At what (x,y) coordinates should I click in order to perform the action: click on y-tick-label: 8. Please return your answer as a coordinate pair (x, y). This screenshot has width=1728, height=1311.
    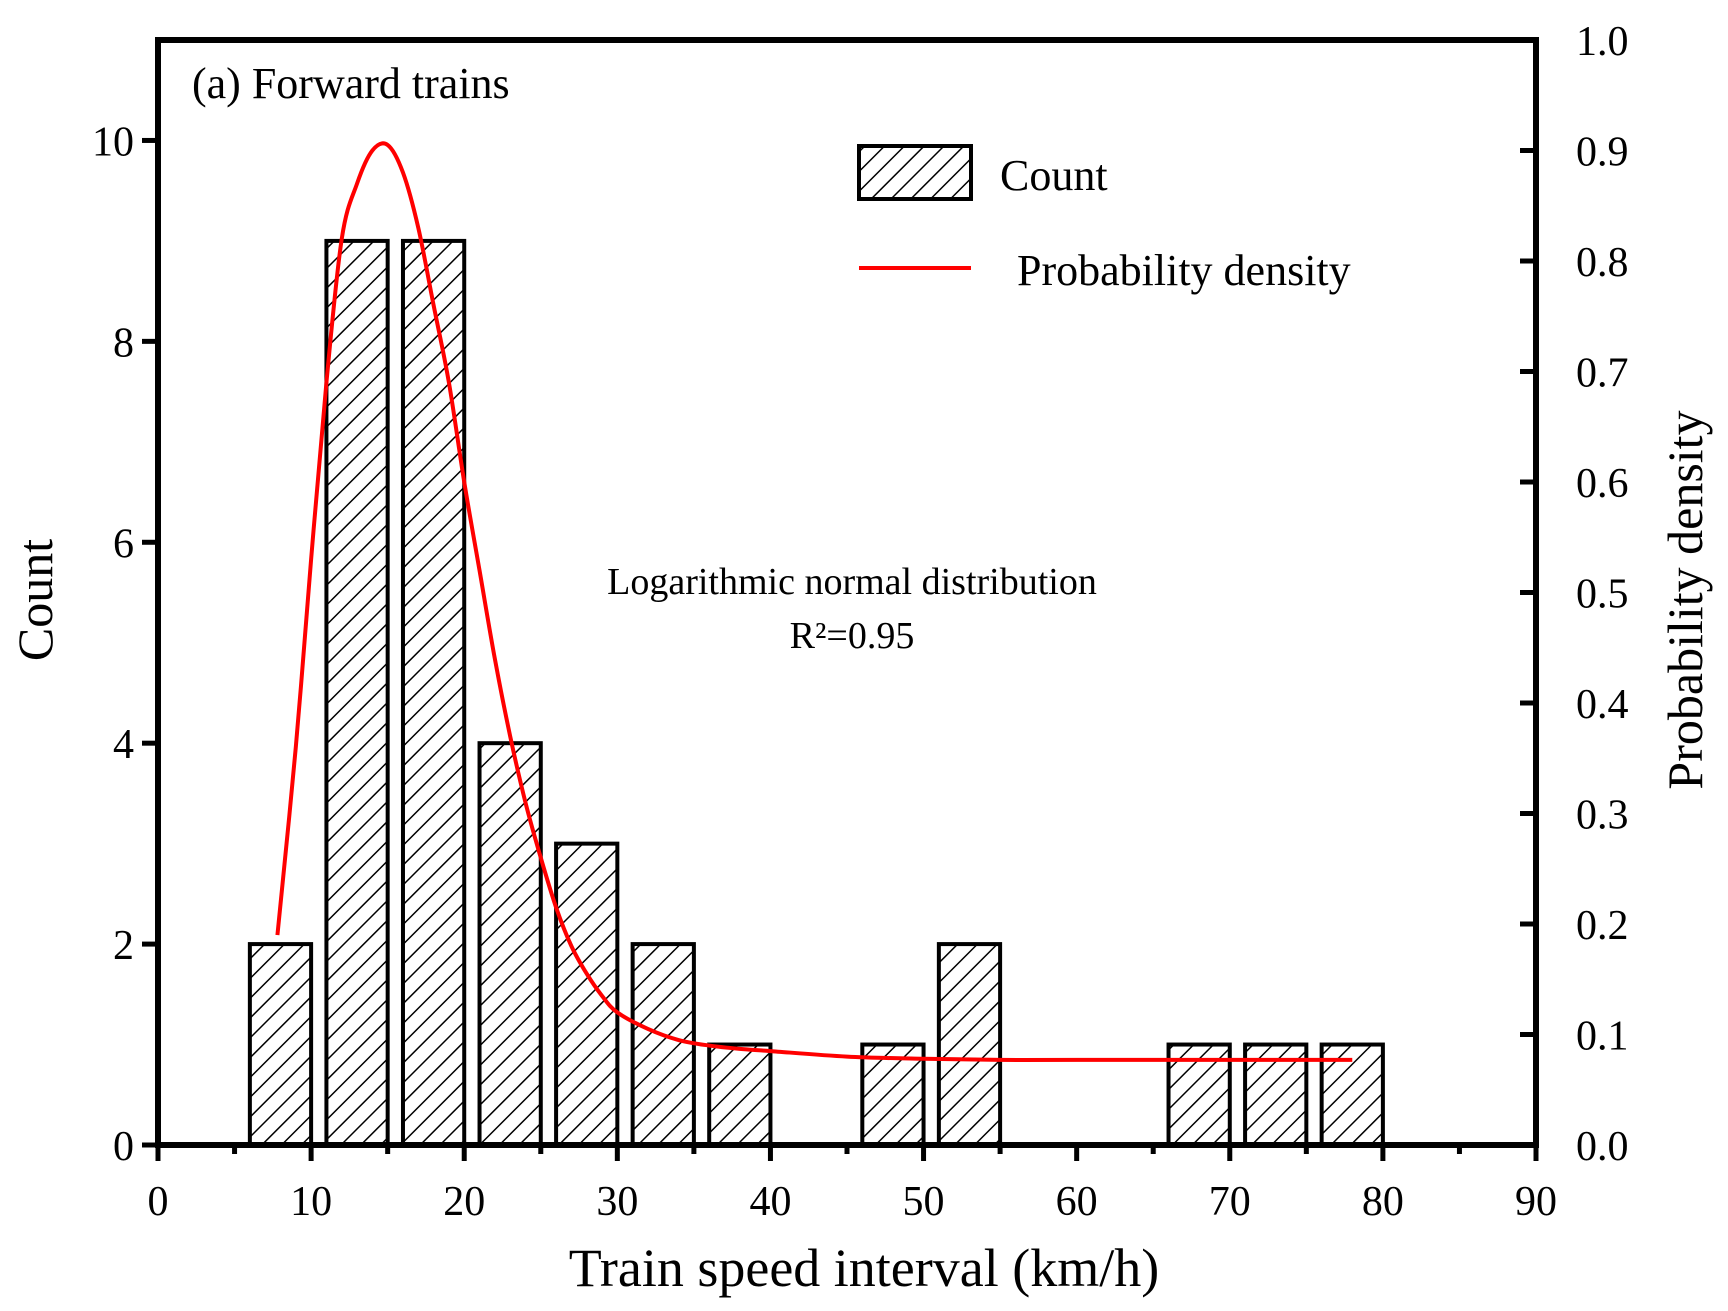
    Looking at the image, I should click on (123, 343).